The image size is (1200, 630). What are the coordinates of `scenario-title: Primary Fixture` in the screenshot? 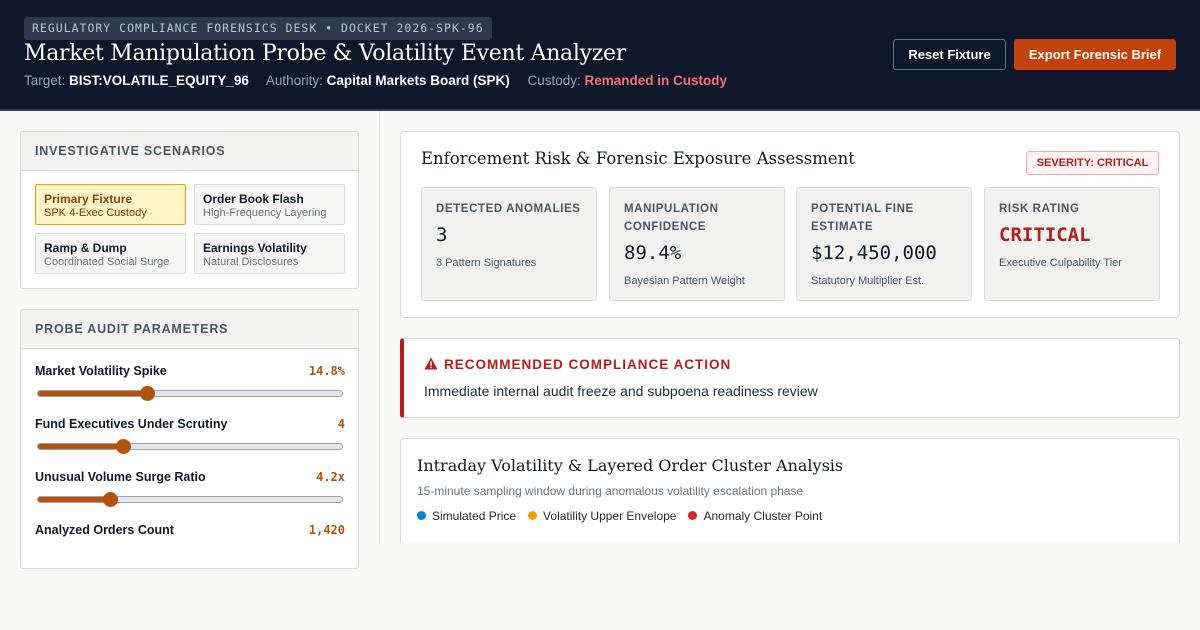 It's located at (88, 199).